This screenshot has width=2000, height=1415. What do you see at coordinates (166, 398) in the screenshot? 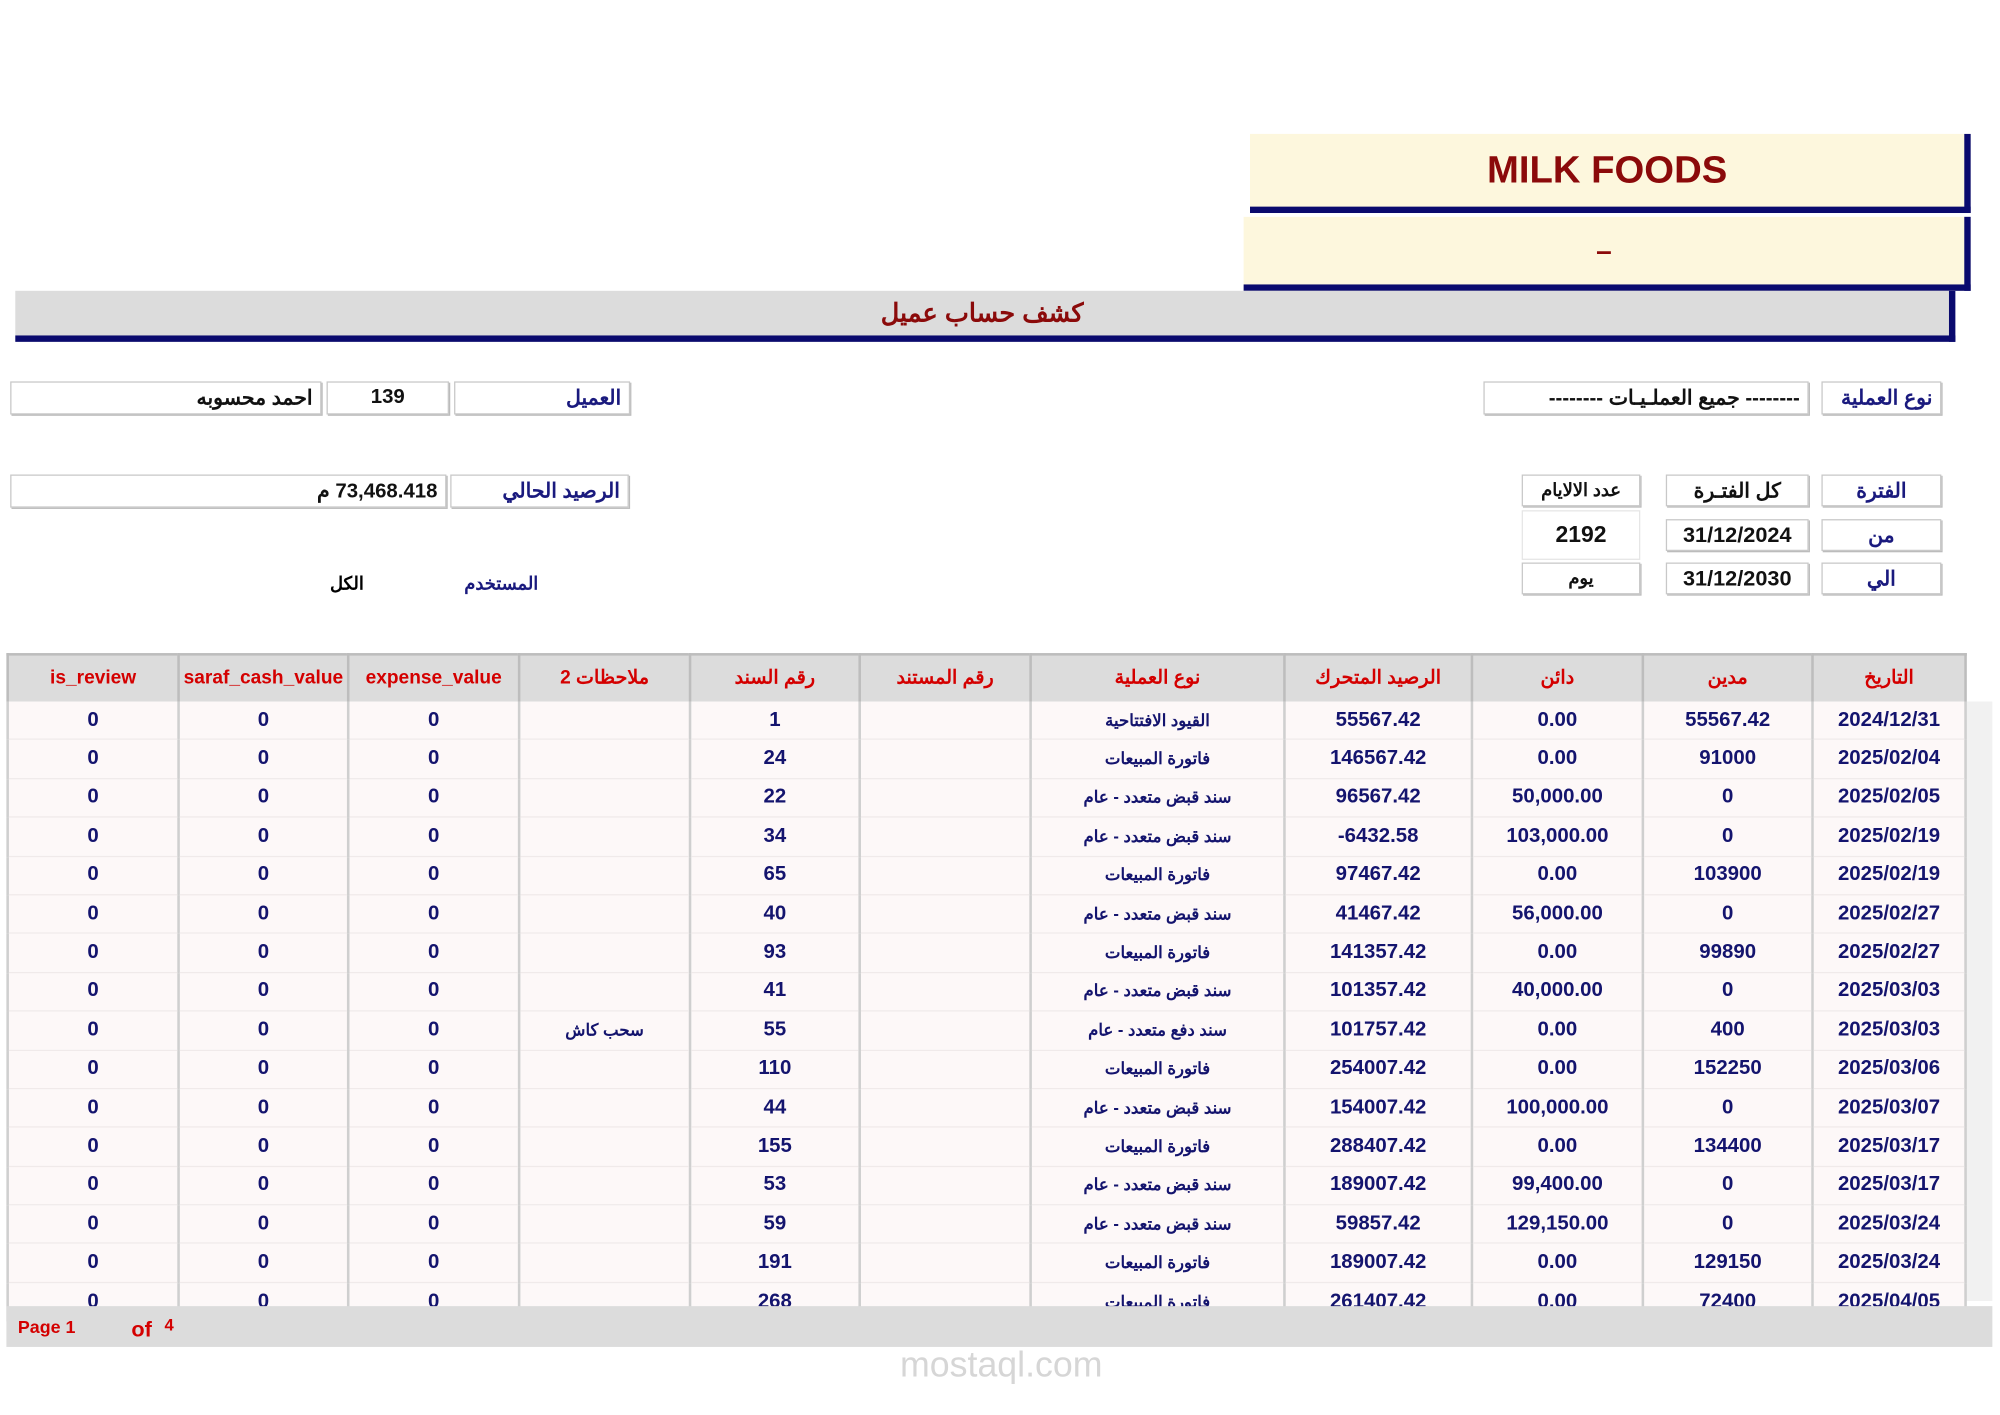
I see `customer-name-field: احمد محسوبه` at bounding box center [166, 398].